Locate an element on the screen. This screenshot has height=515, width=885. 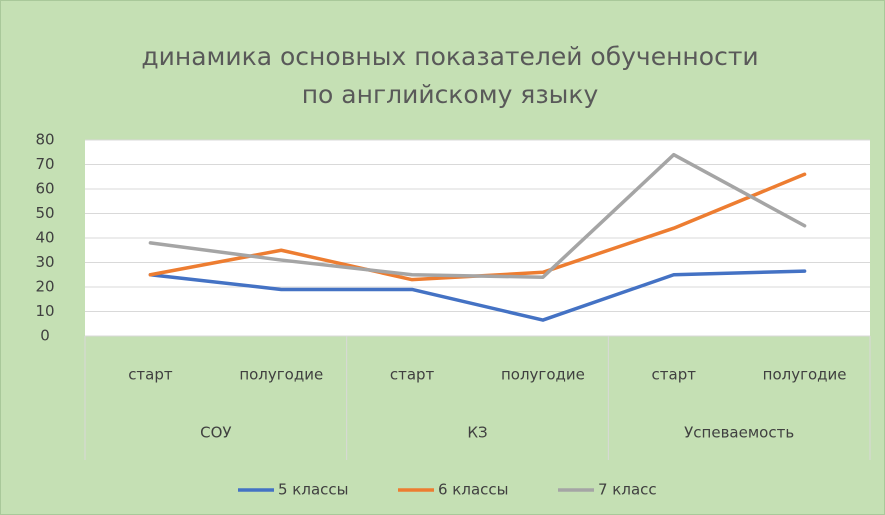
group-label: КЗ is located at coordinates (477, 433).